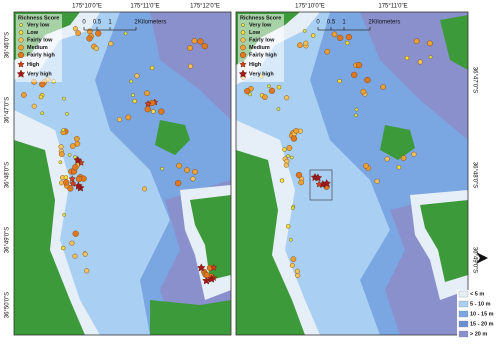 This screenshot has height=345, width=500. I want to click on lon-label: 175°11'0"E, so click(144, 7).